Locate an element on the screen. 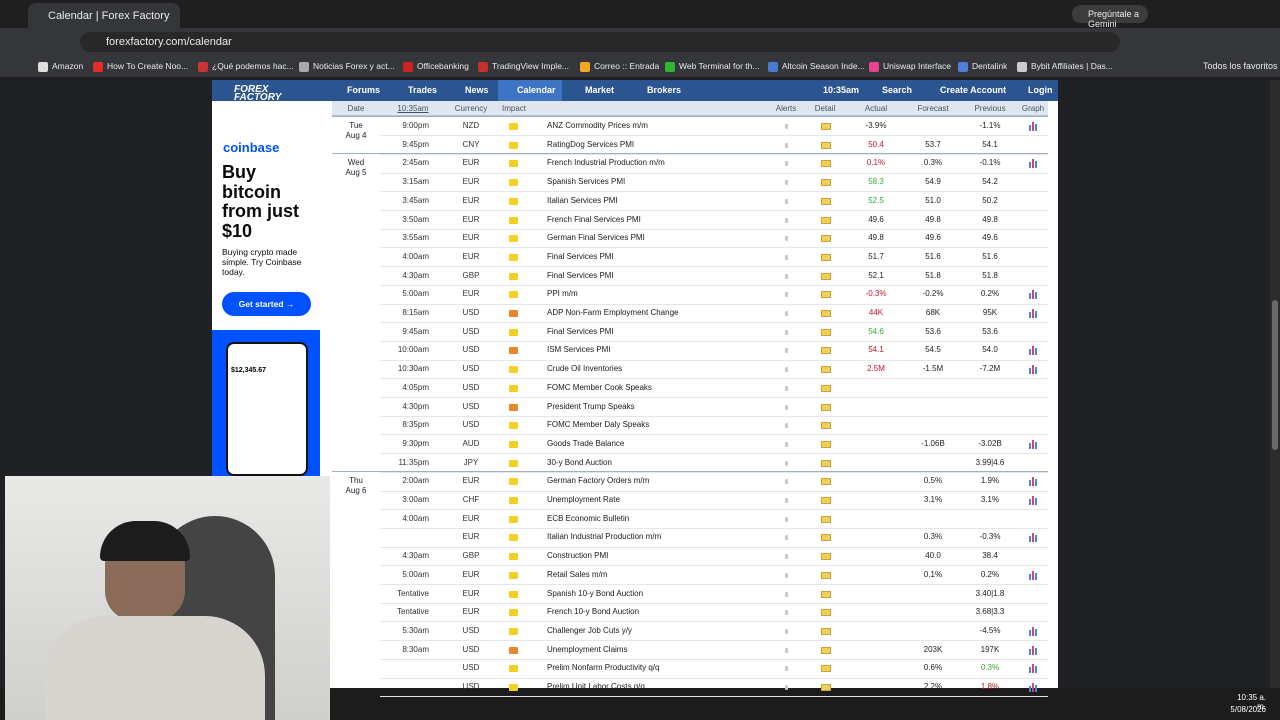 The height and width of the screenshot is (720, 1280). bookmark: Officebanking is located at coordinates (443, 66).